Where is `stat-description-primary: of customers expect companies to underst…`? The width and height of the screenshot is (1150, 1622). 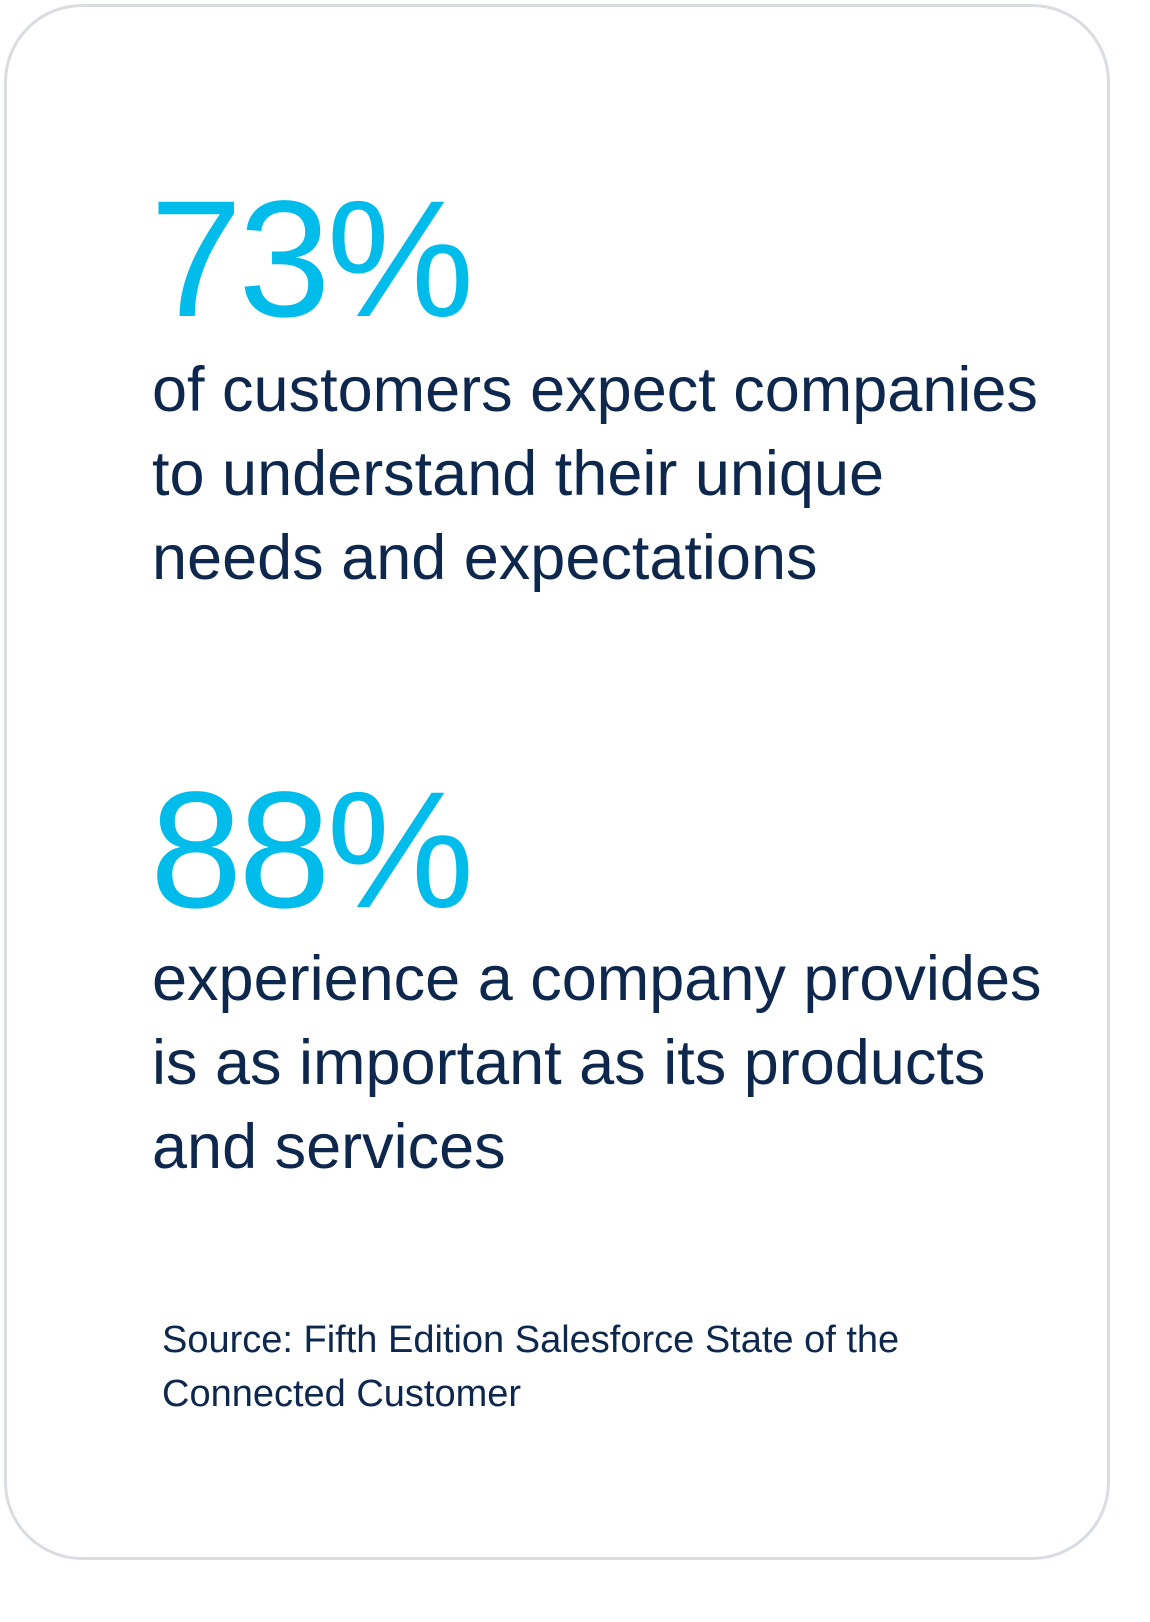 stat-description-primary: of customers expect companies to underst… is located at coordinates (595, 474).